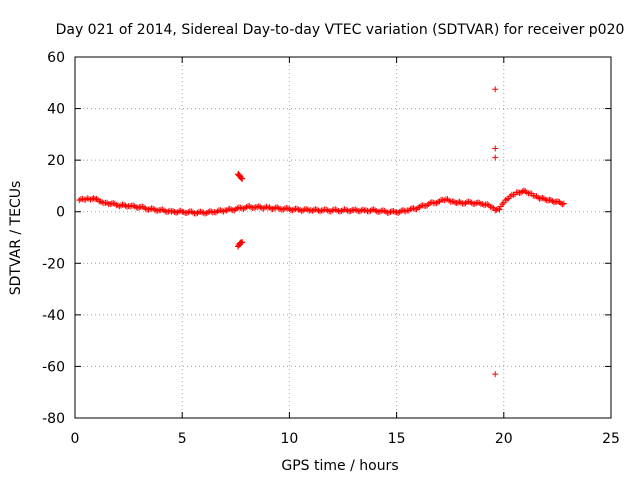 Image resolution: width=640 pixels, height=480 pixels. What do you see at coordinates (397, 439) in the screenshot?
I see `x-tick-label: 15` at bounding box center [397, 439].